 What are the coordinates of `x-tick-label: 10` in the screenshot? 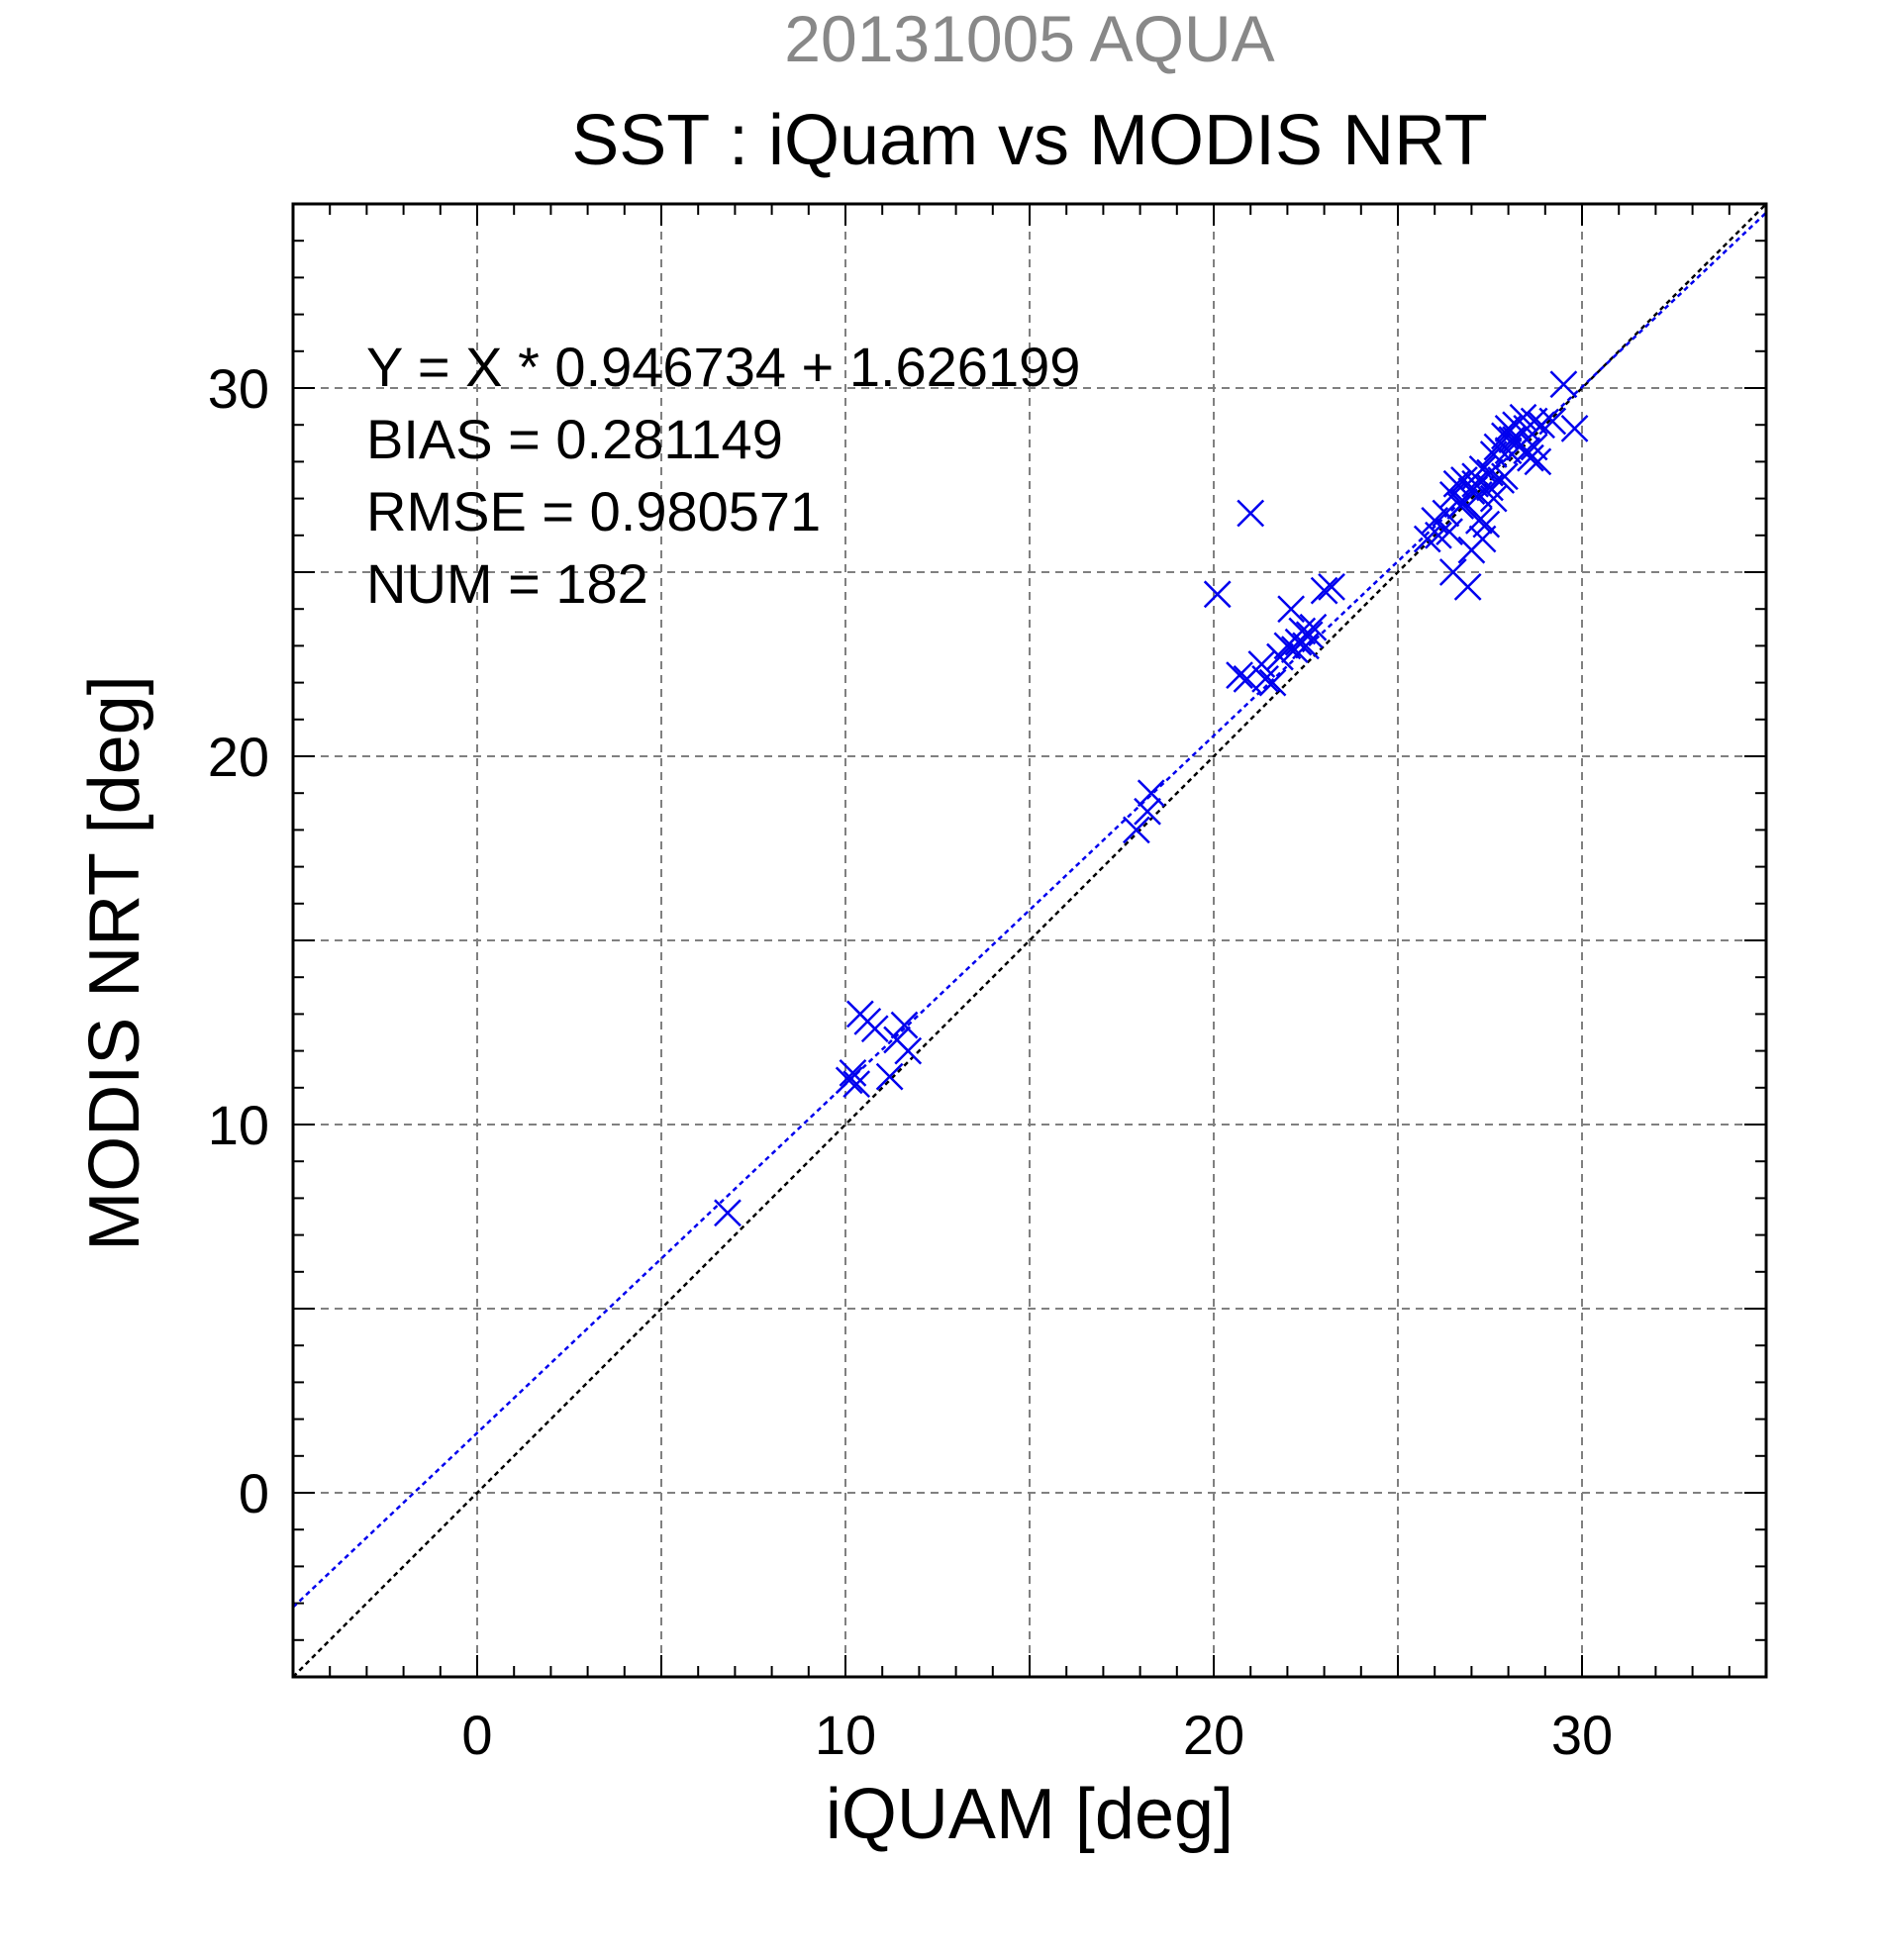 It's located at (845, 1735).